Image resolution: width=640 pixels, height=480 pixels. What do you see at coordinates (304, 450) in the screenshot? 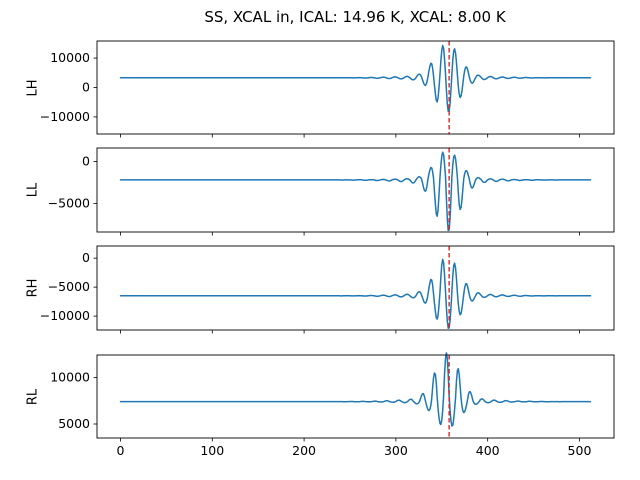
I see `svg-text: 200` at bounding box center [304, 450].